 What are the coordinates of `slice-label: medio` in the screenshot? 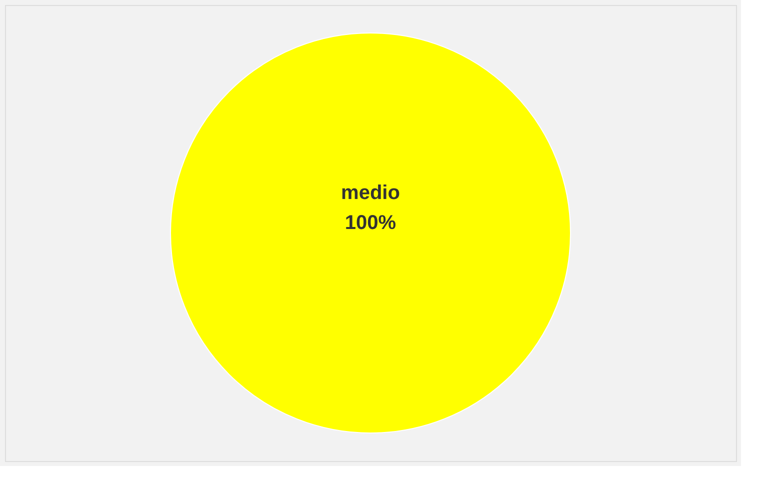 It's located at (370, 193).